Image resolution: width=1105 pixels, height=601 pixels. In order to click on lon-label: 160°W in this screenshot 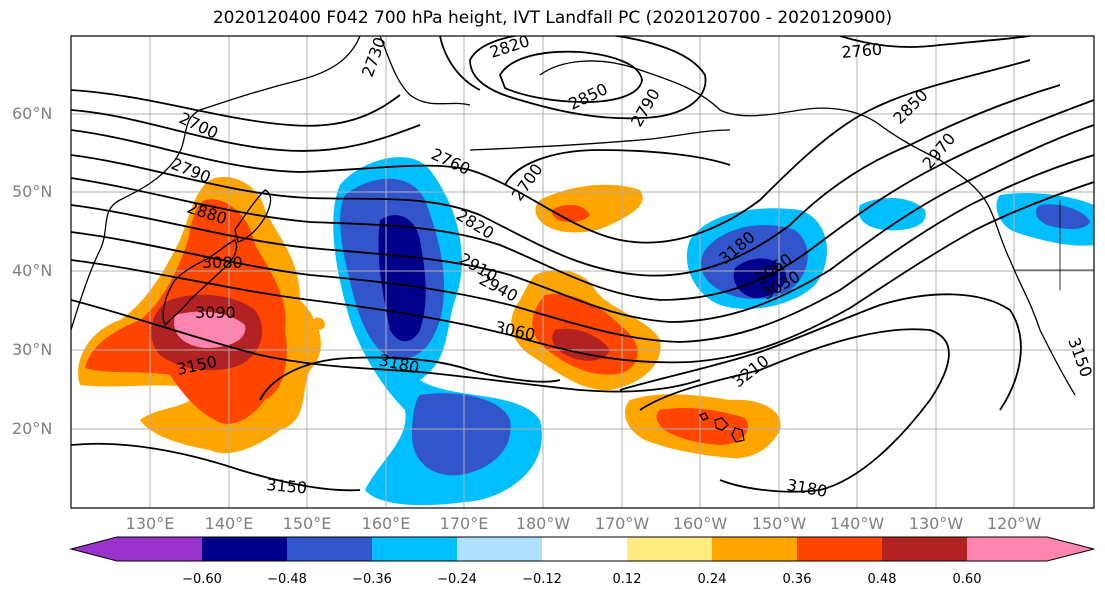, I will do `click(700, 523)`.